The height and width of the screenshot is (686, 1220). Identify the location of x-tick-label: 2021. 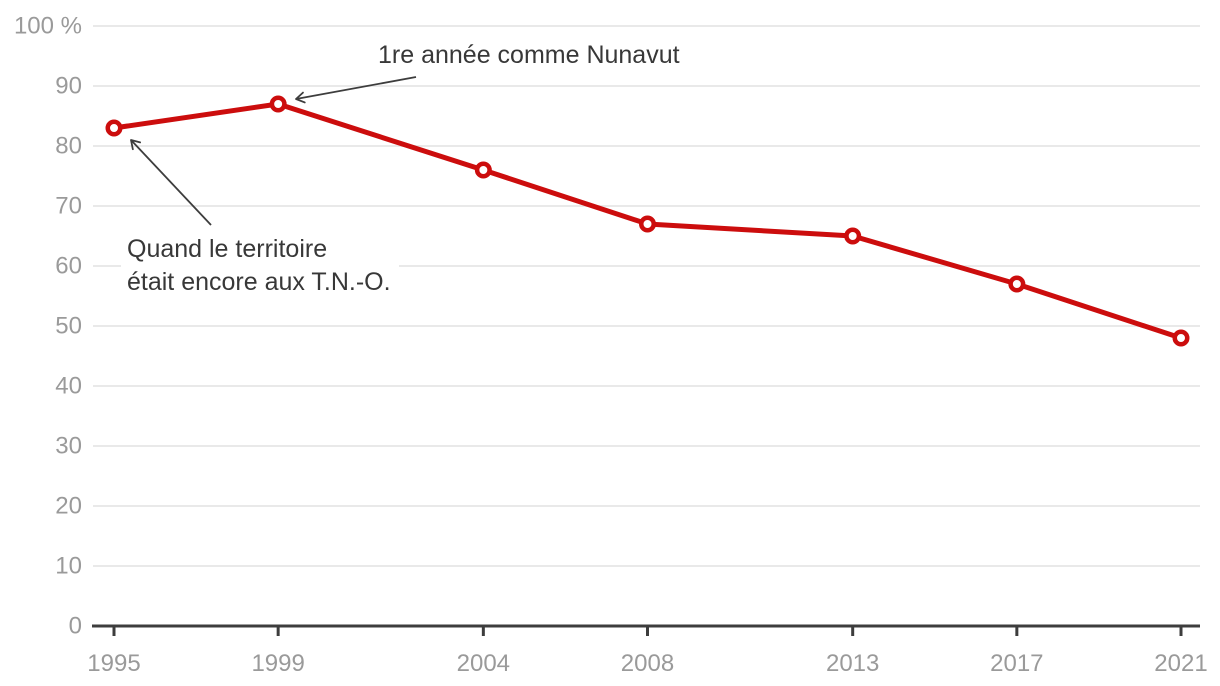
(1180, 663).